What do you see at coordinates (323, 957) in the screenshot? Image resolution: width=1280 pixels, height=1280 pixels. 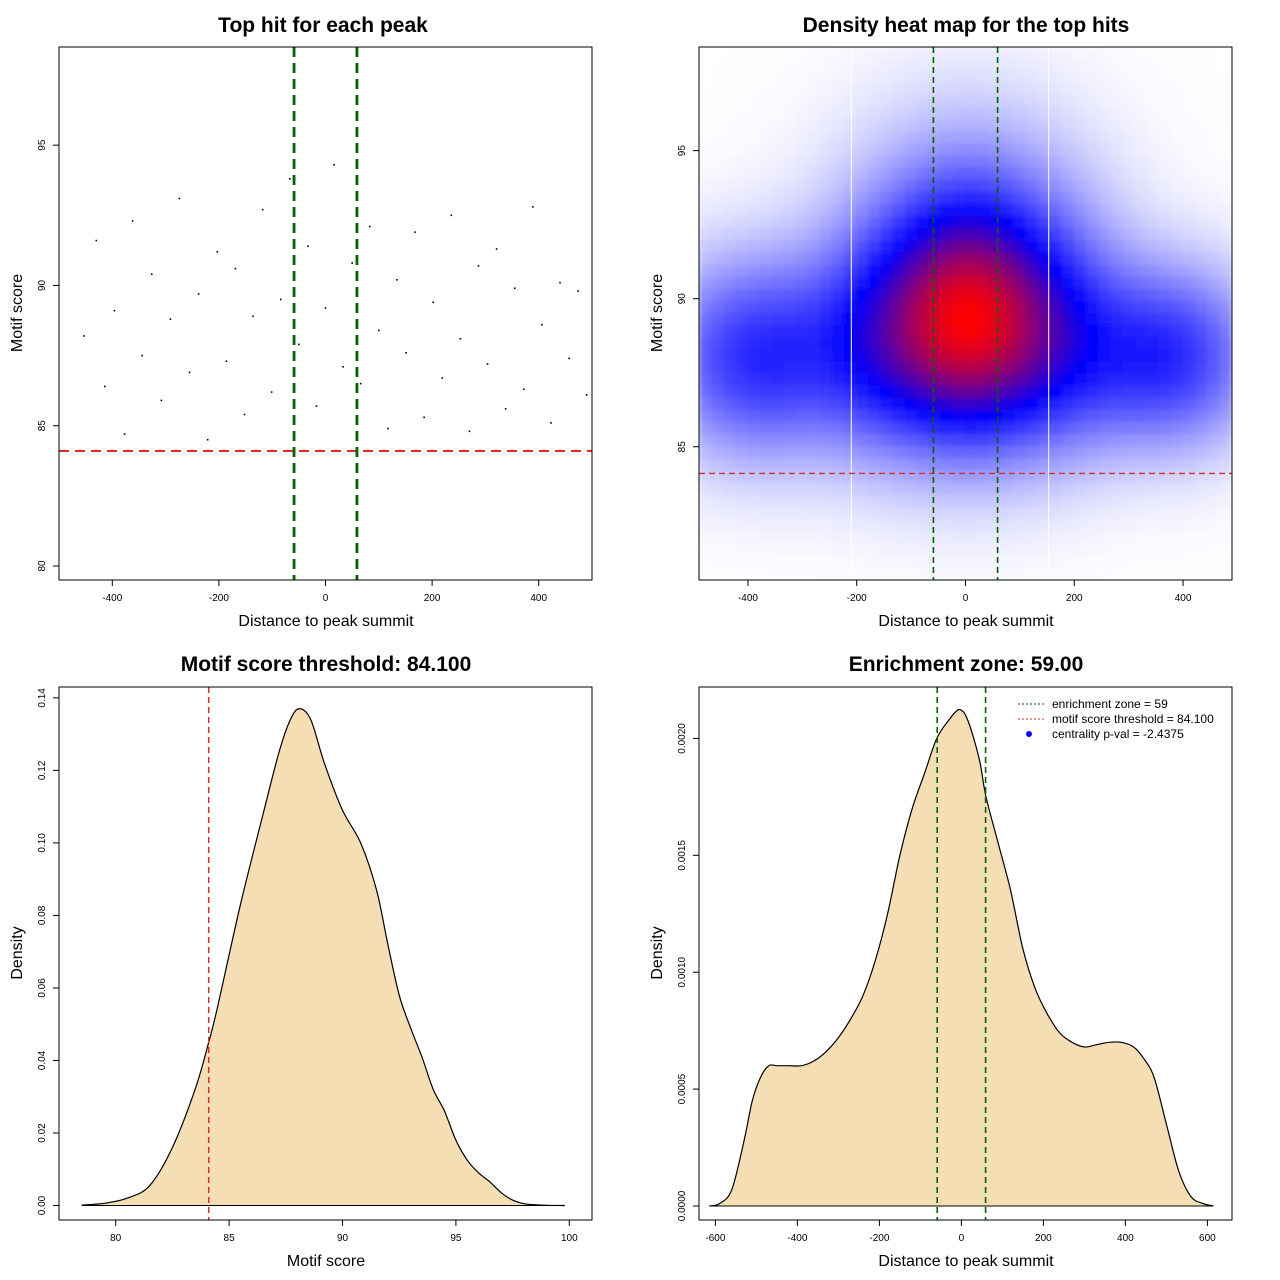 I see `density-fill` at bounding box center [323, 957].